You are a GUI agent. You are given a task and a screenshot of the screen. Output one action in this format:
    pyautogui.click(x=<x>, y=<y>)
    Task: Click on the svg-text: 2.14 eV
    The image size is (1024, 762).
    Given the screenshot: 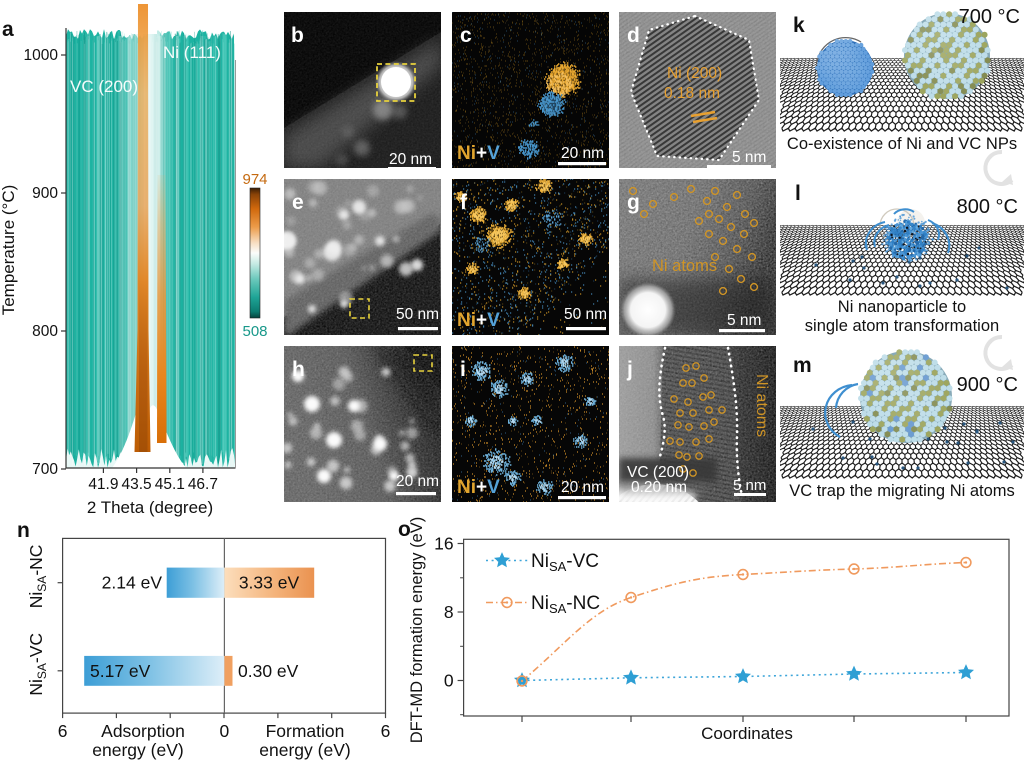 What is the action you would take?
    pyautogui.click(x=132, y=583)
    